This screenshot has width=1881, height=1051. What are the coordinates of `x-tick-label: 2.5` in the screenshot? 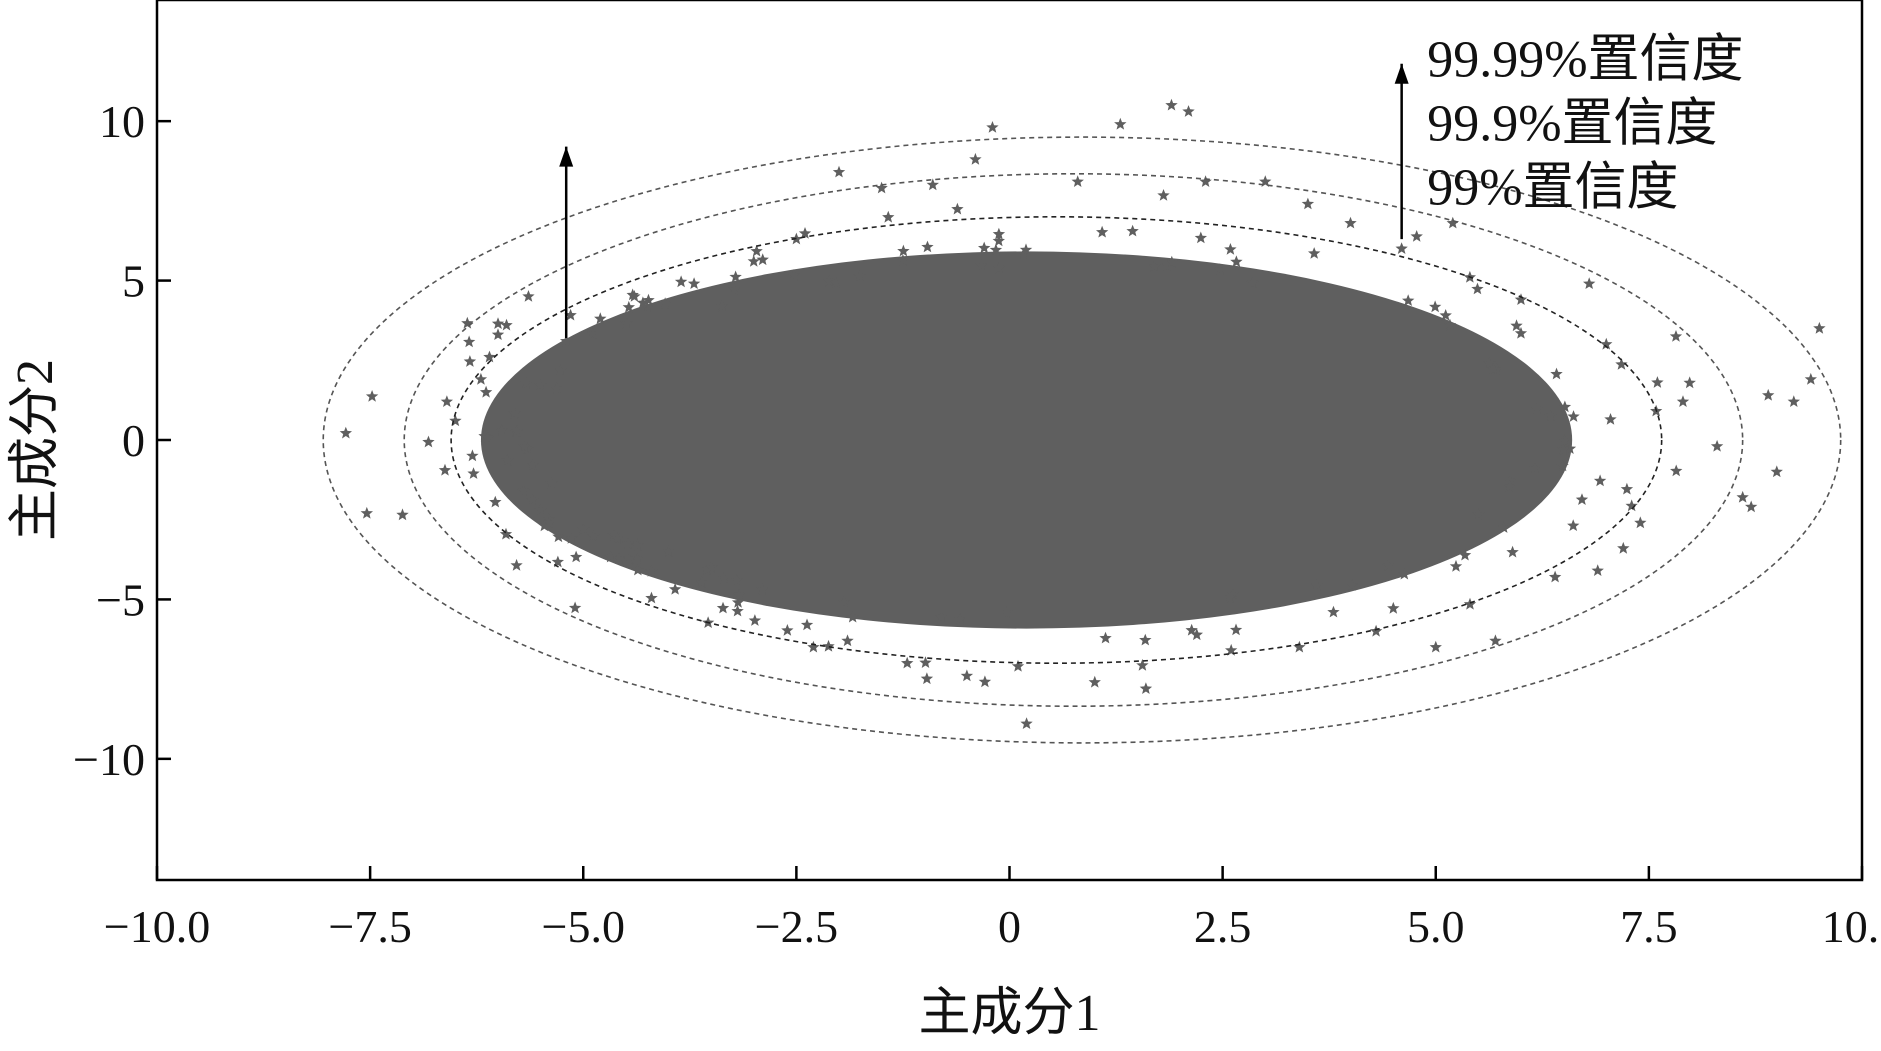 It's located at (1223, 926).